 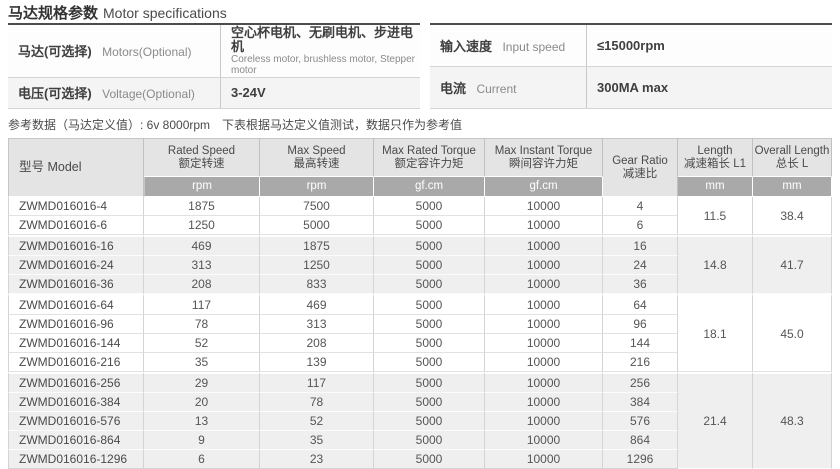 What do you see at coordinates (317, 421) in the screenshot?
I see `max-speed-cell: 52` at bounding box center [317, 421].